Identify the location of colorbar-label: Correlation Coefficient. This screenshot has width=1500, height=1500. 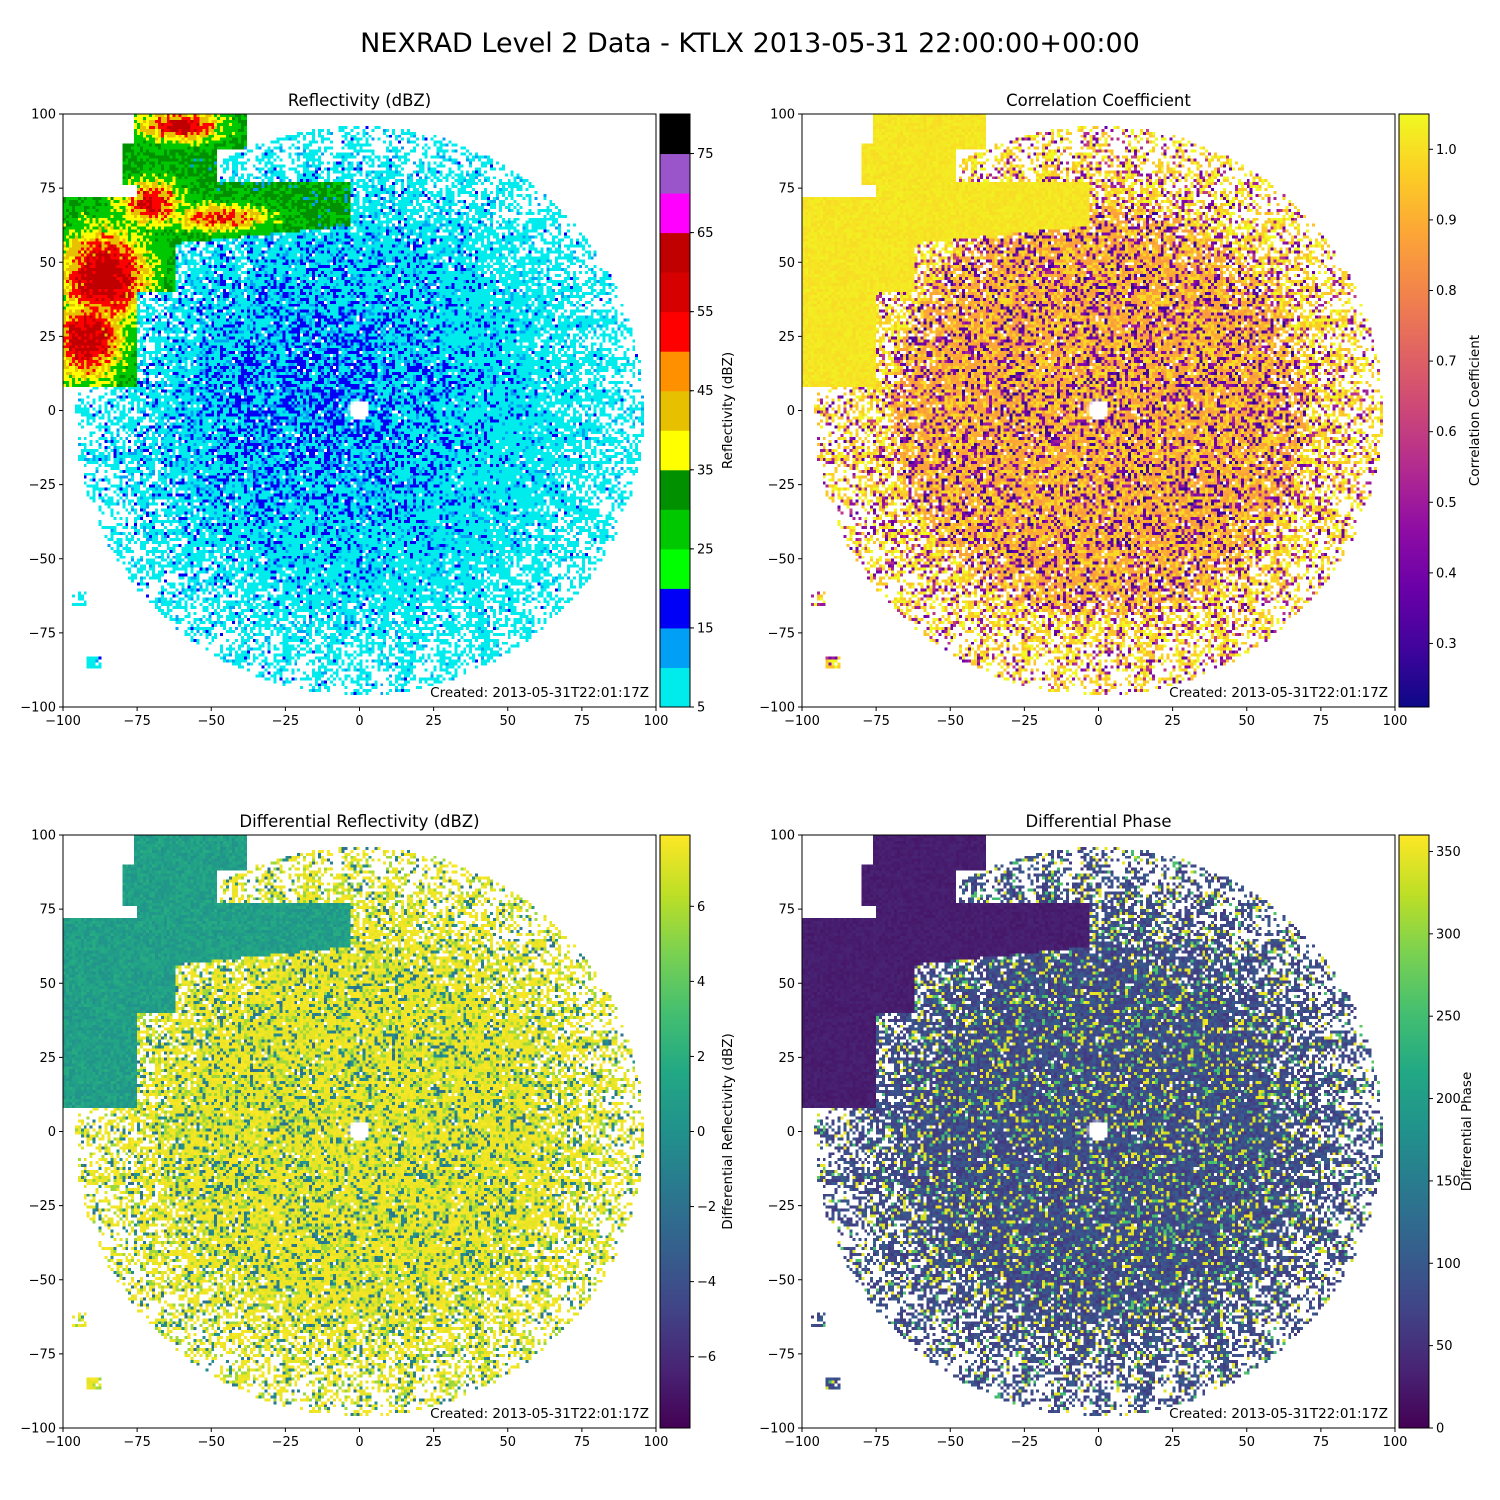
(1475, 410).